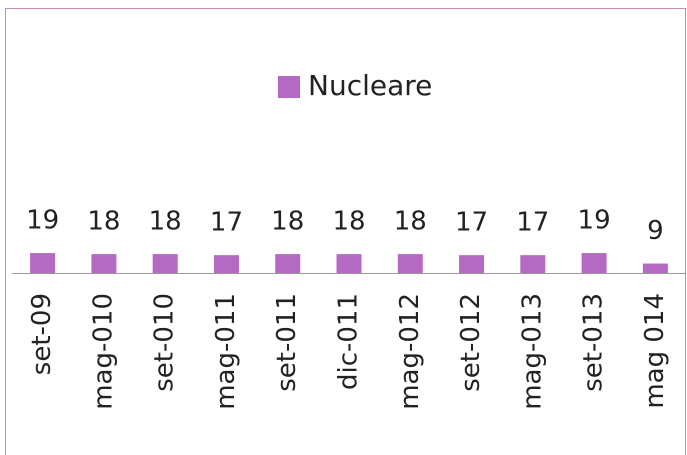 This screenshot has height=455, width=687. What do you see at coordinates (532, 351) in the screenshot?
I see `x-tick-label: mag-013` at bounding box center [532, 351].